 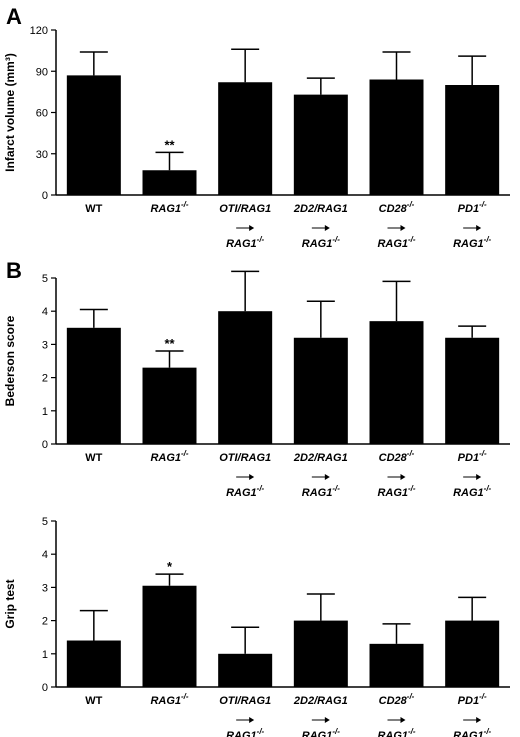 I want to click on panel-letter: B, so click(x=14, y=270).